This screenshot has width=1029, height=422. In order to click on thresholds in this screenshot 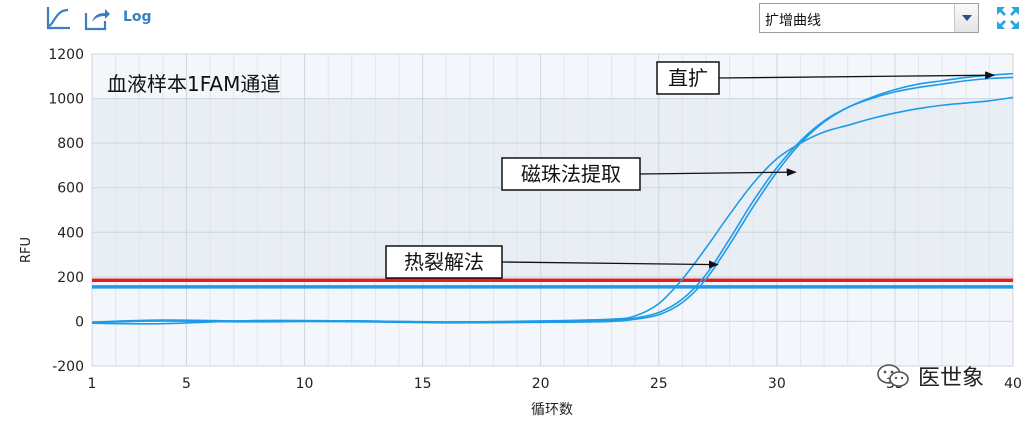, I will do `click(552, 283)`.